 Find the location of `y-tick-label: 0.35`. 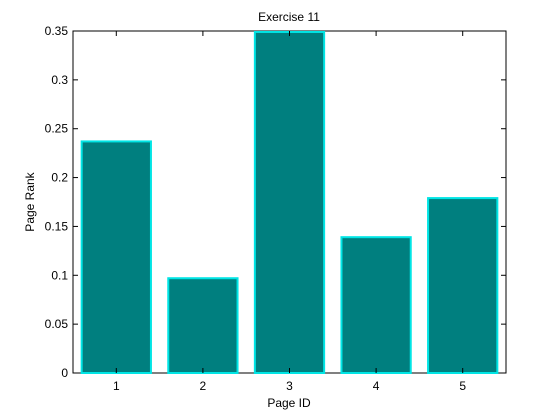

y-tick-label: 0.35 is located at coordinates (57, 31).